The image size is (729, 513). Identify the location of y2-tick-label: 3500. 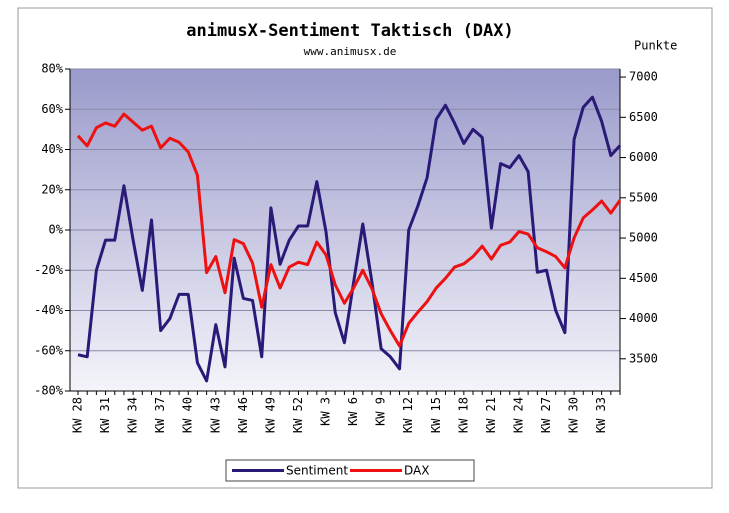
(643, 358).